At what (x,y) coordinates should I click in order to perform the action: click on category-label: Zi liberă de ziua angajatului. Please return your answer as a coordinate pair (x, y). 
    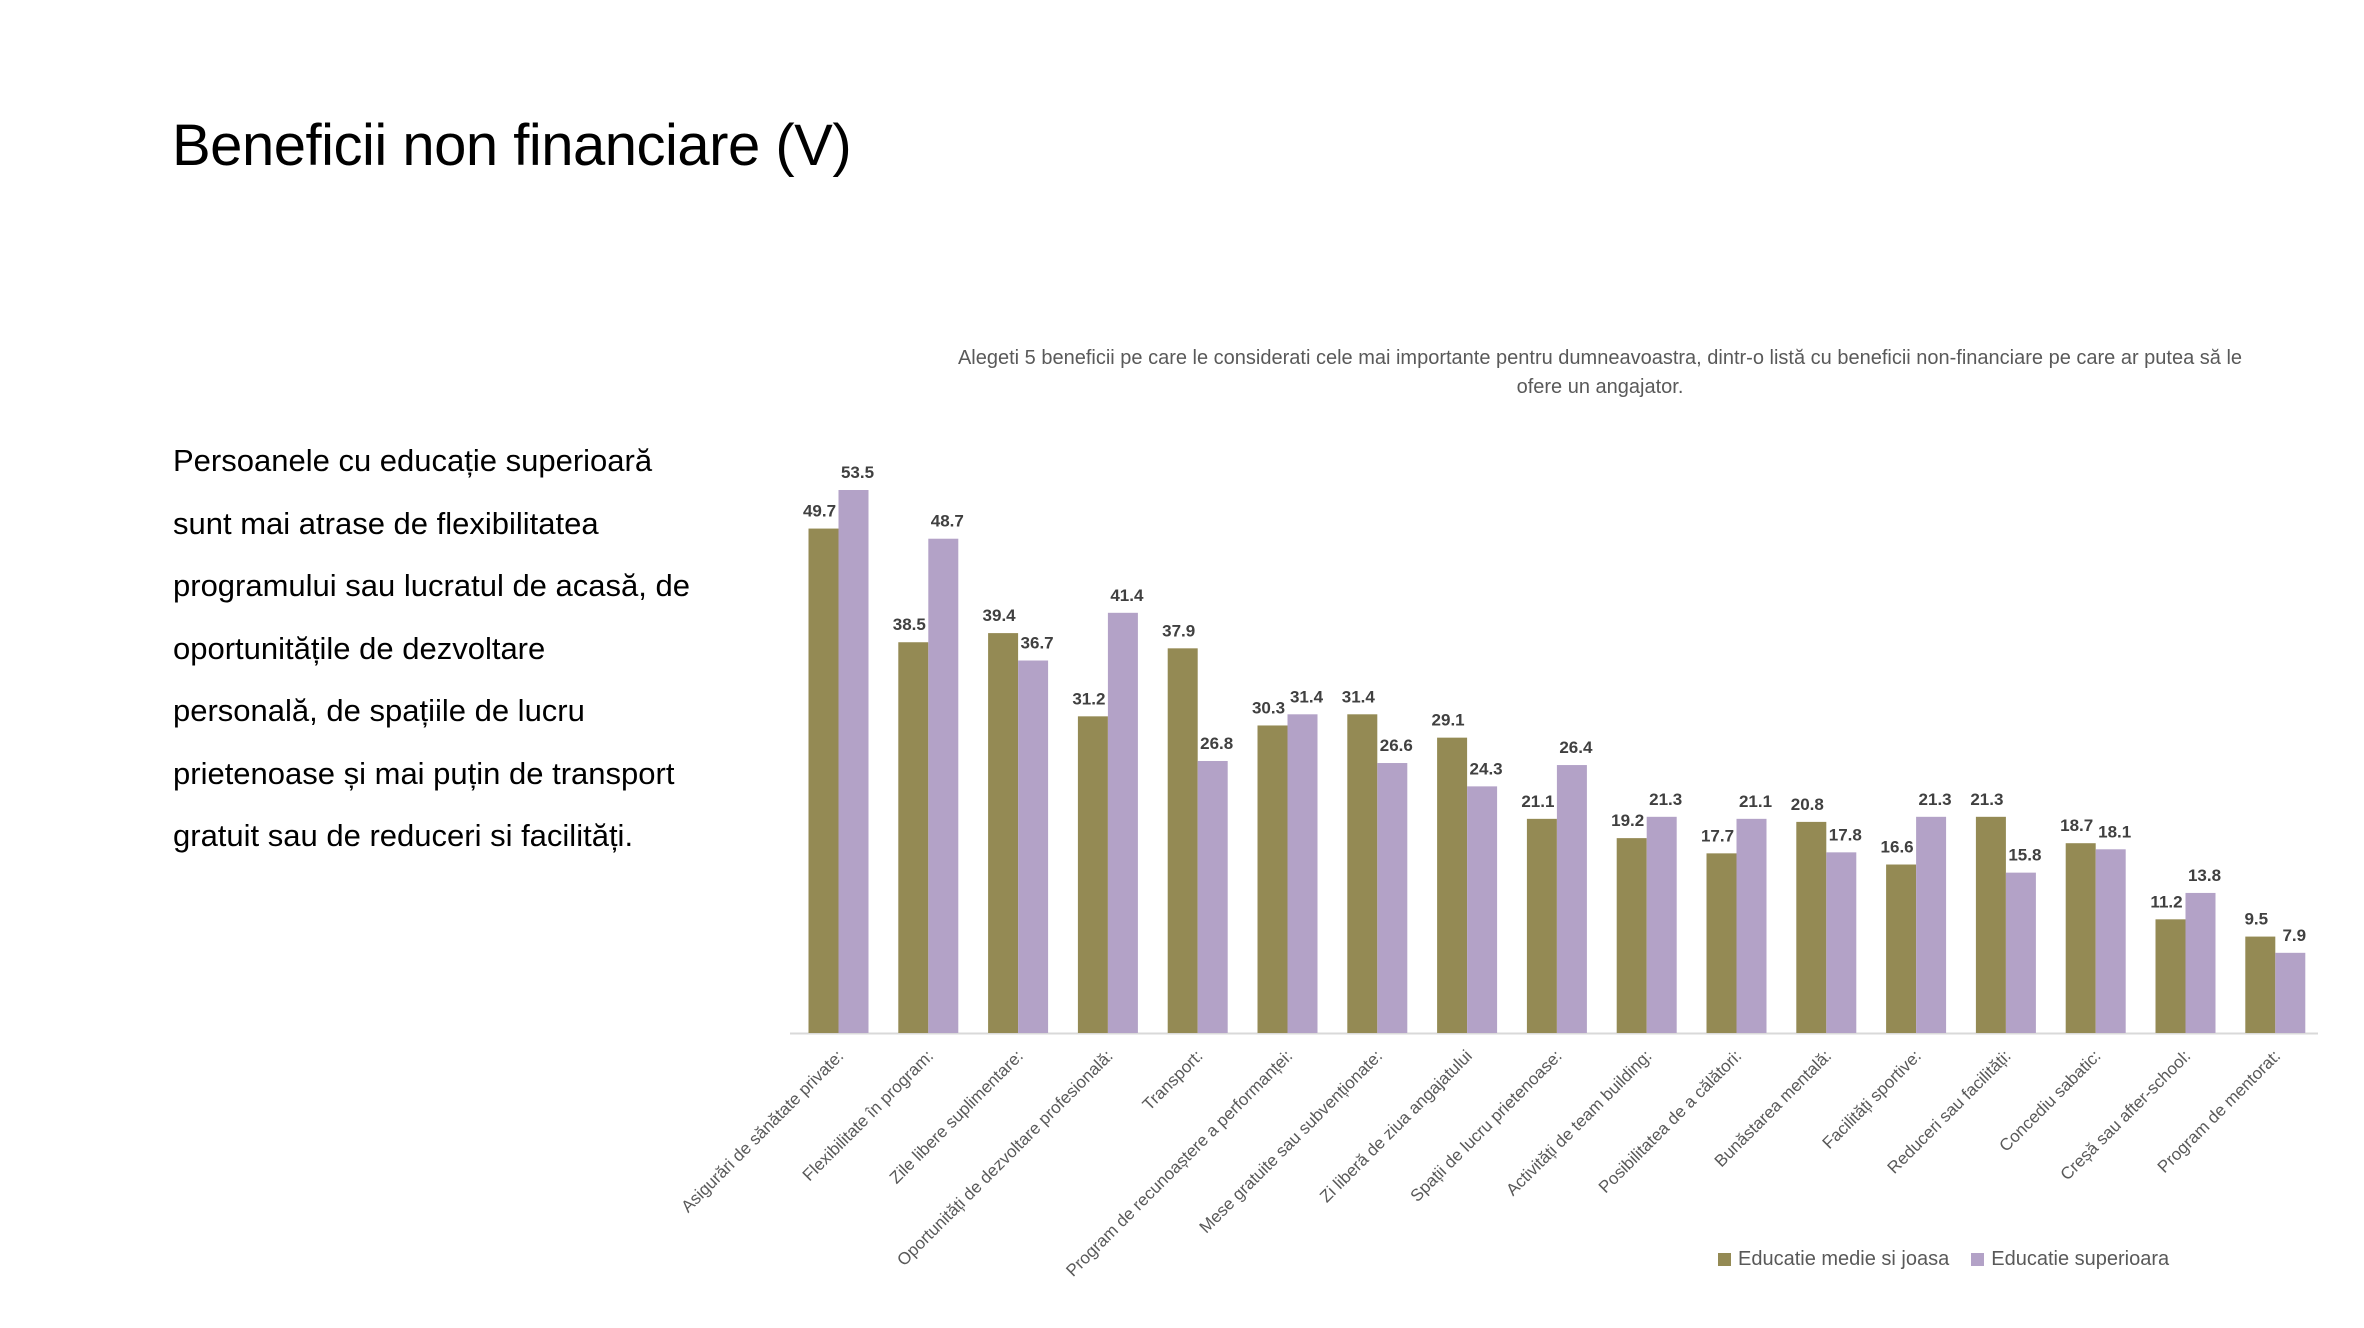
    Looking at the image, I should click on (1396, 1126).